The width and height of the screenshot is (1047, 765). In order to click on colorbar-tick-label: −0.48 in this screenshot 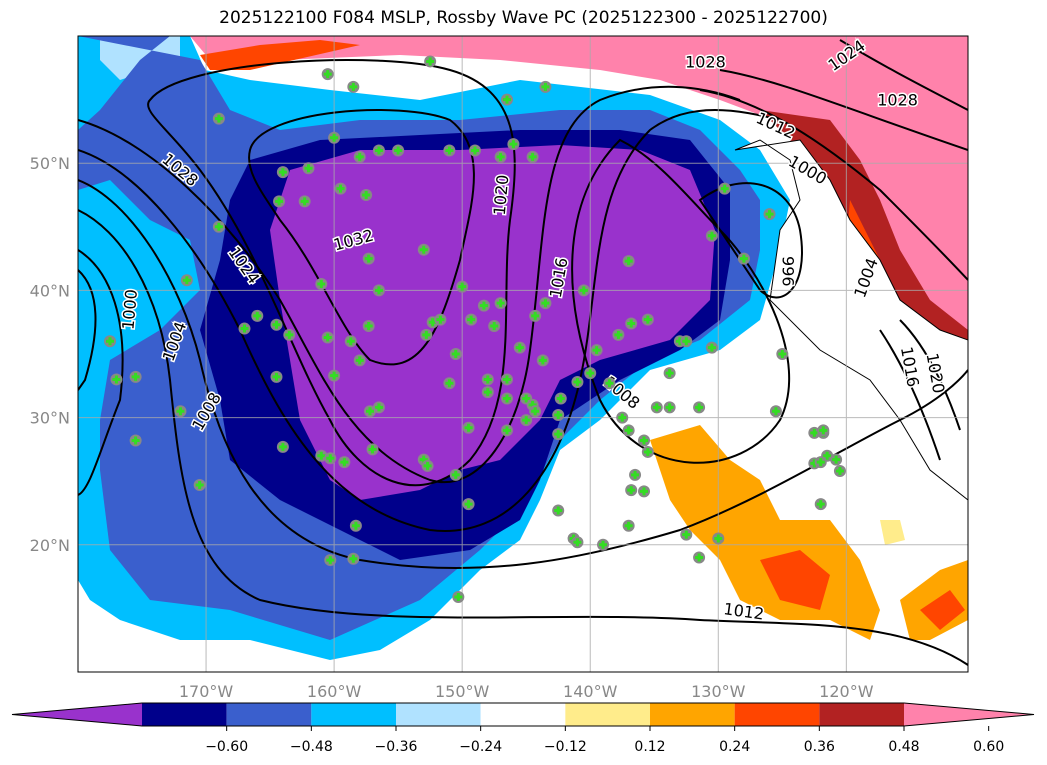, I will do `click(311, 747)`.